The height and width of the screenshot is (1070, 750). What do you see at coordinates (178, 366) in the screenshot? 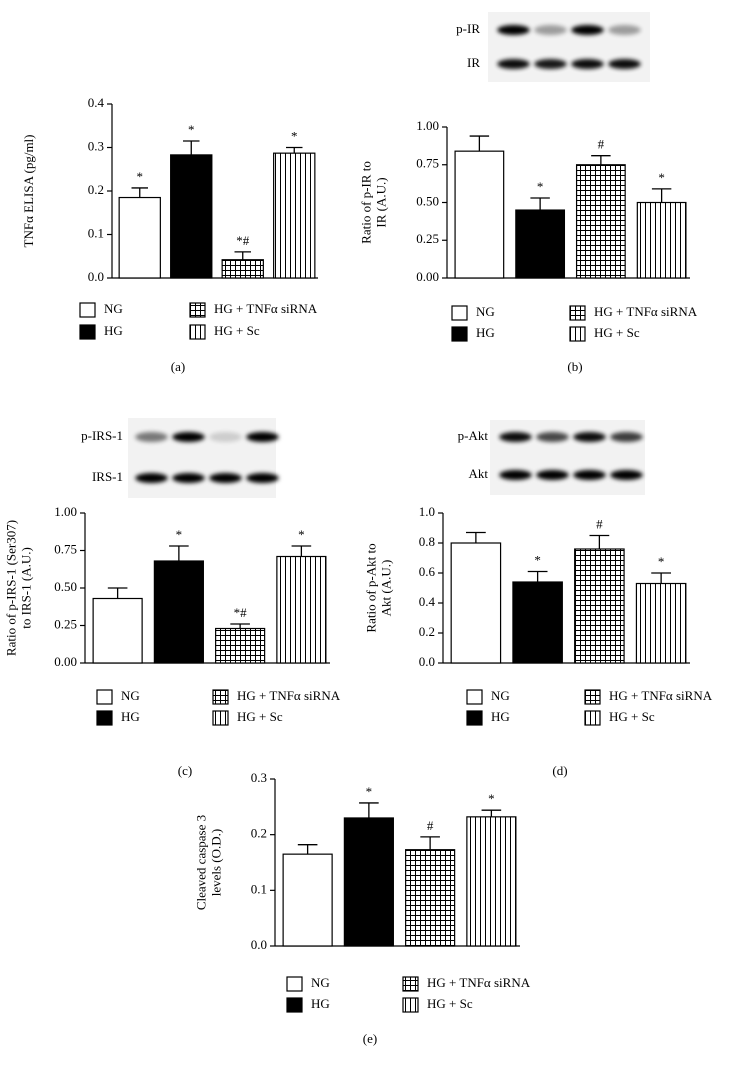
I see `panel-label: (a)` at bounding box center [178, 366].